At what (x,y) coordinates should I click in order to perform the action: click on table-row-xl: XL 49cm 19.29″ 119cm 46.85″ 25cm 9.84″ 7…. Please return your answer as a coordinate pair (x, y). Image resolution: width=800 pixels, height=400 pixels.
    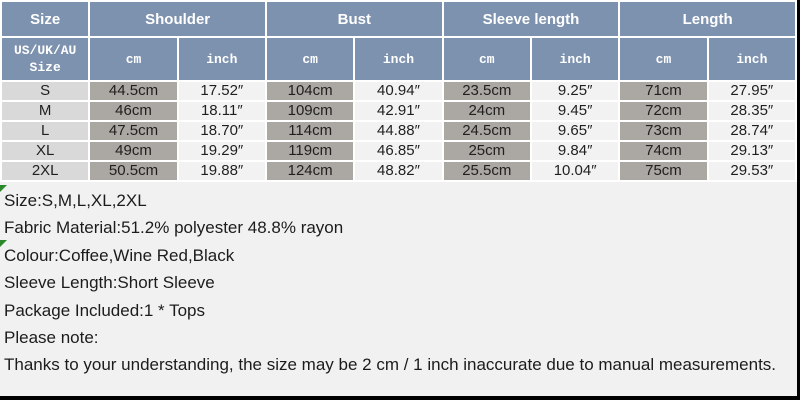
    Looking at the image, I should click on (398, 151).